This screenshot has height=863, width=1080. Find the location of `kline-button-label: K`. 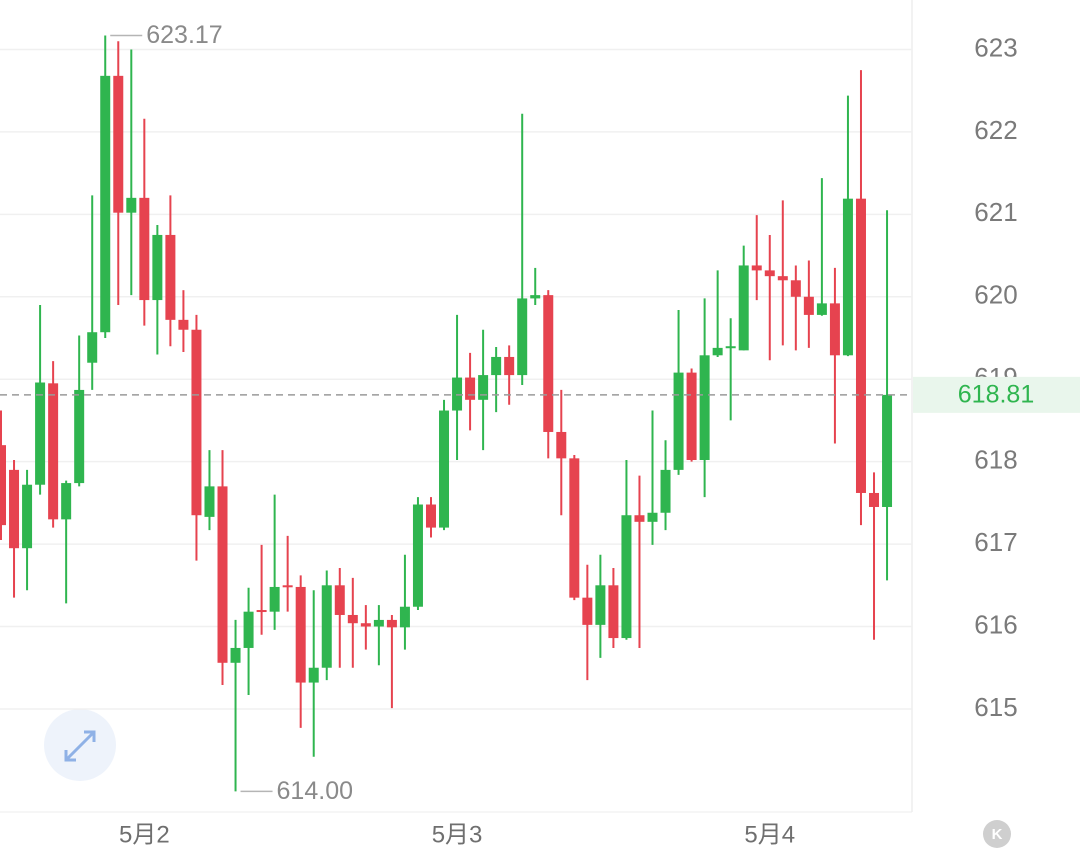

kline-button-label: K is located at coordinates (997, 834).